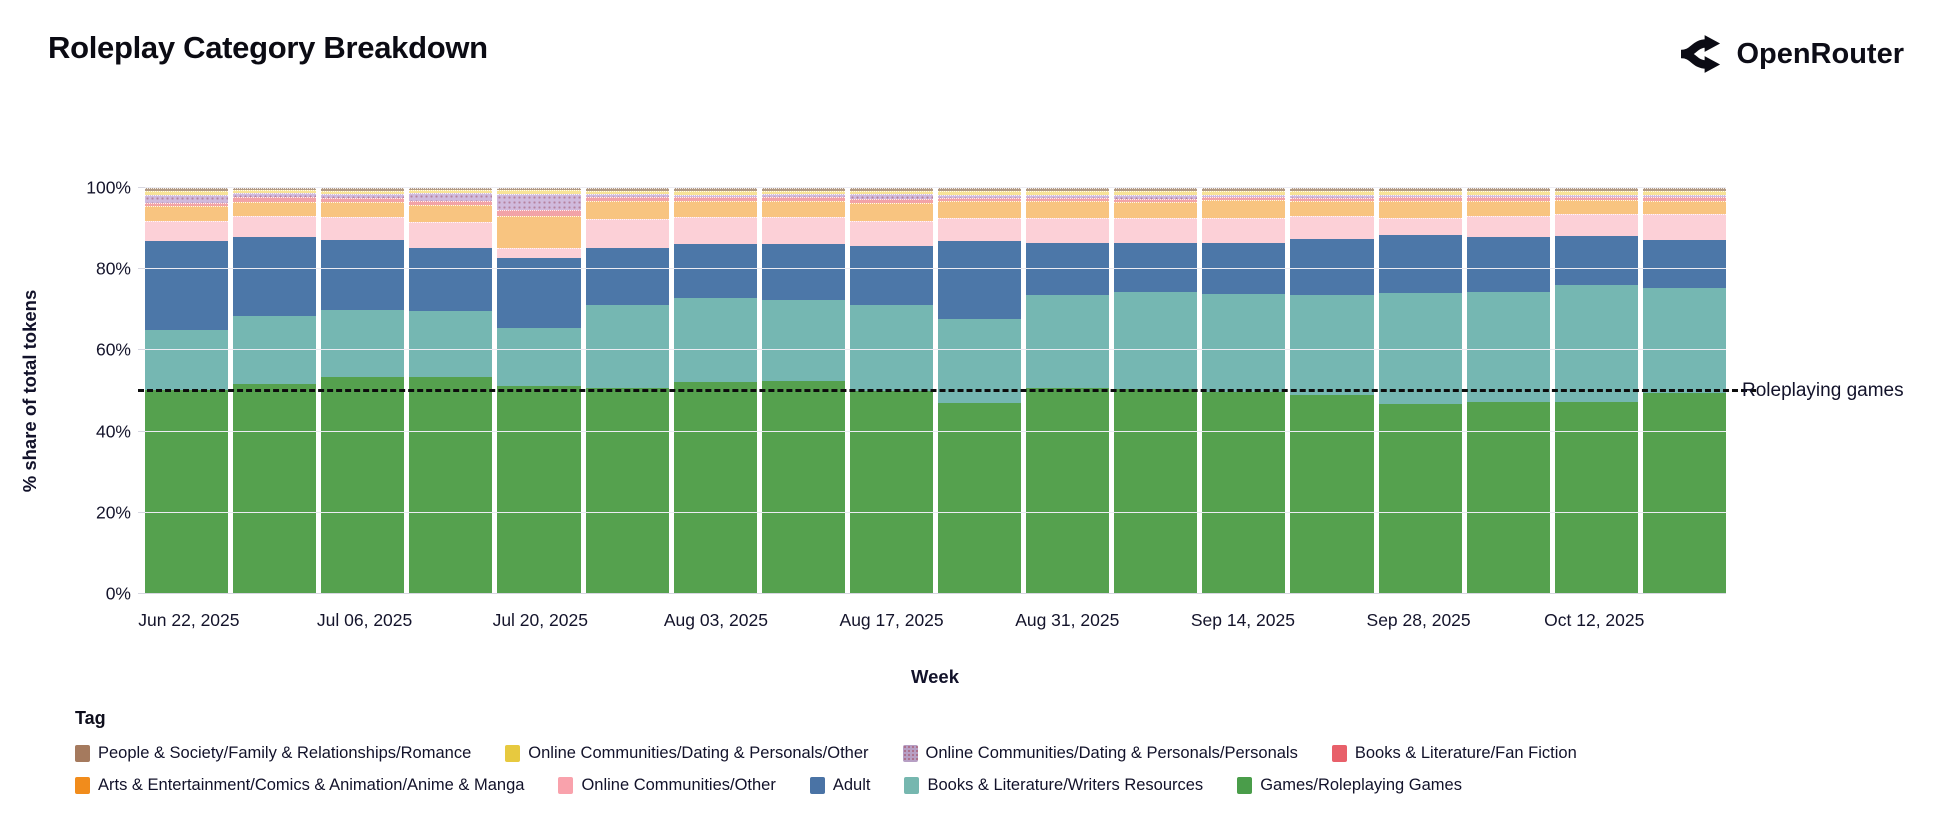 The height and width of the screenshot is (822, 1940). What do you see at coordinates (839, 785) in the screenshot?
I see `legend-item: Adult` at bounding box center [839, 785].